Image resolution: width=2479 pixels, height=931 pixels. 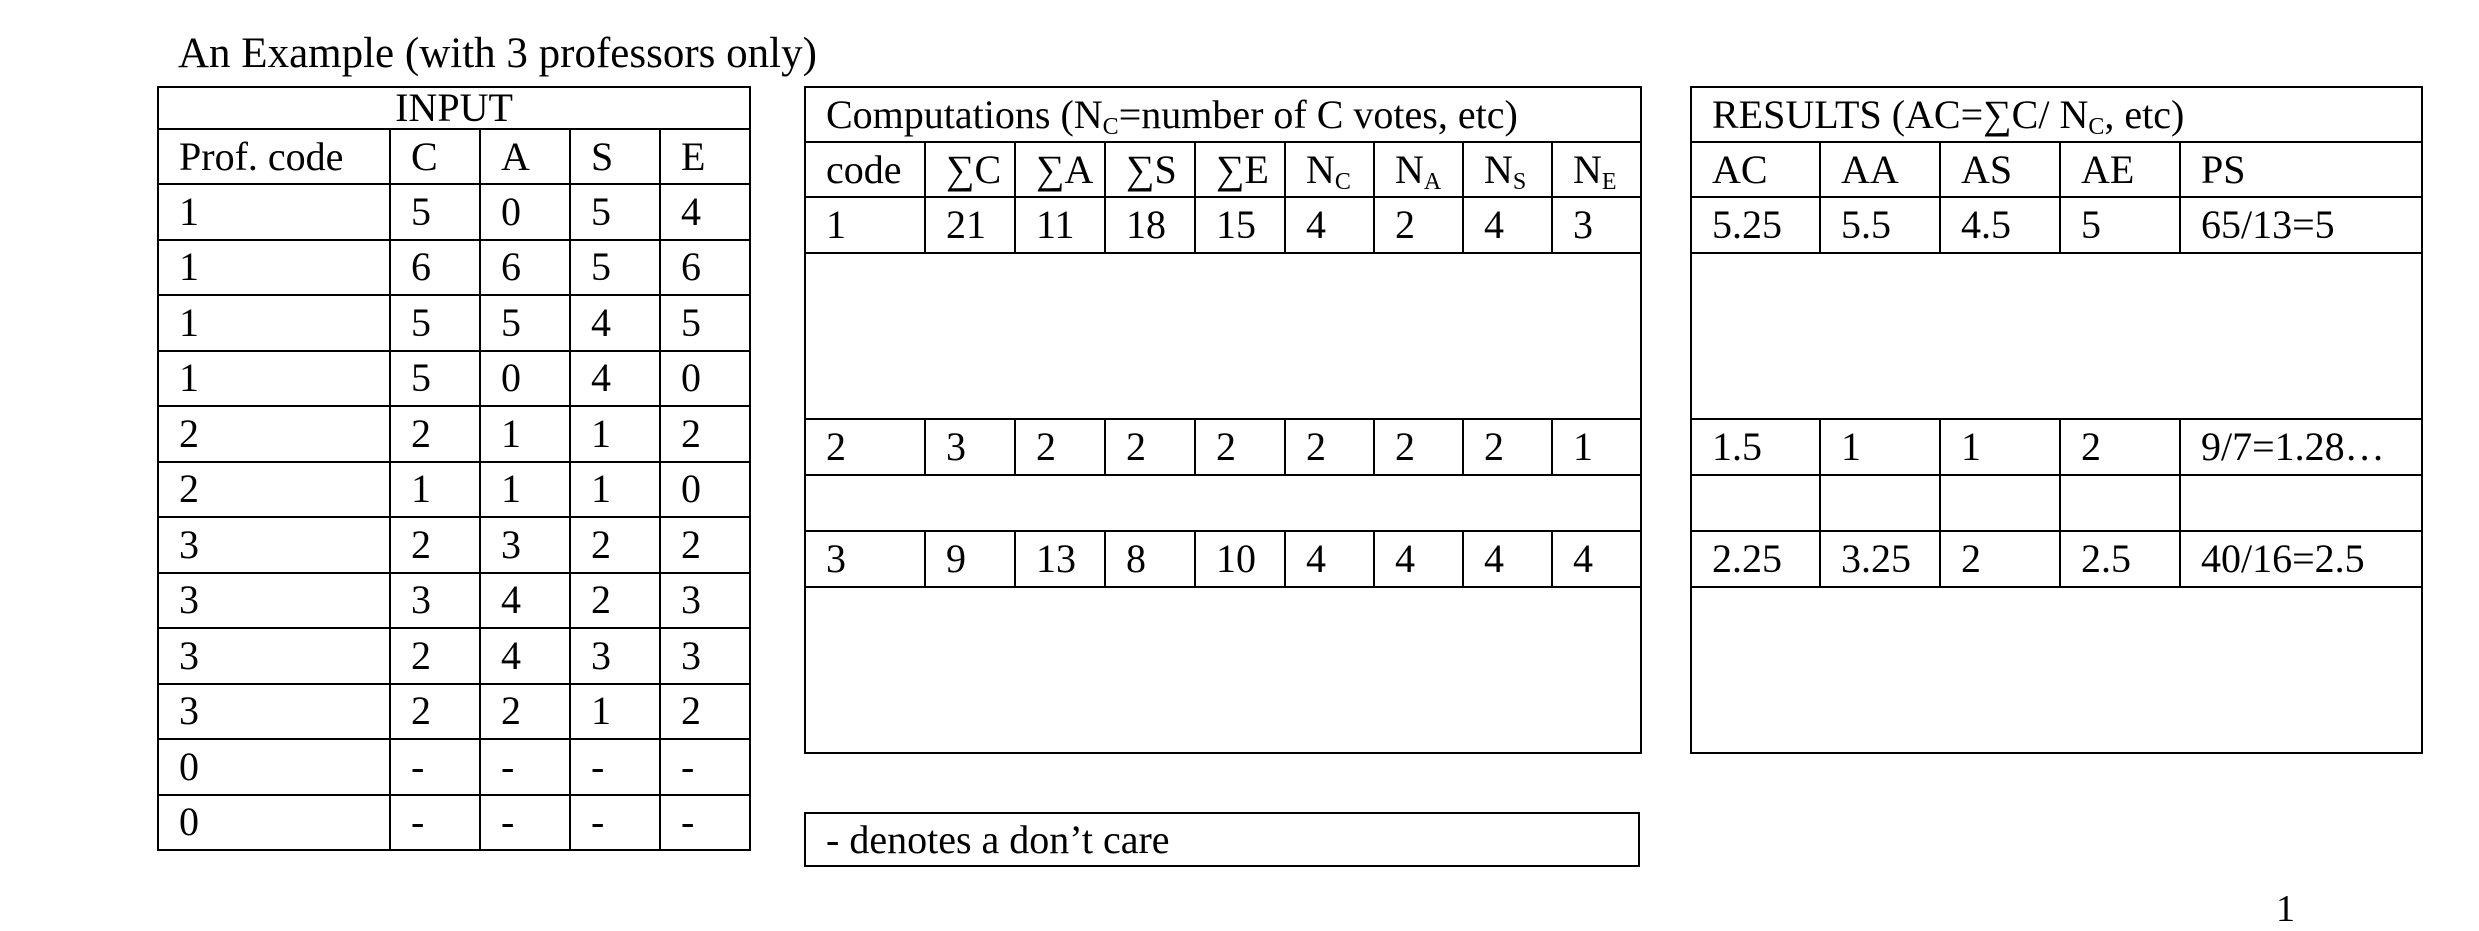 I want to click on table-row: 5.25 5.5 4.5 5 65/13=5, so click(x=2056, y=225).